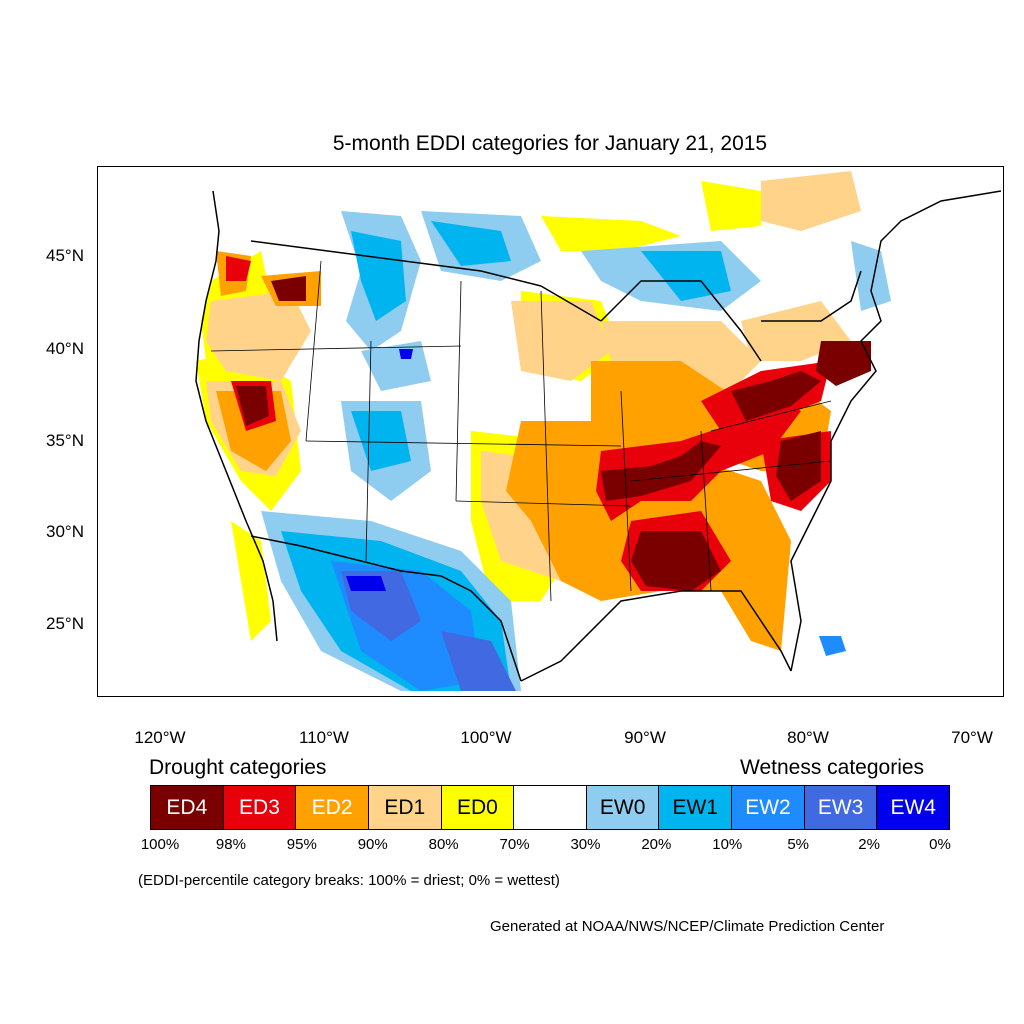  What do you see at coordinates (443, 844) in the screenshot?
I see `percent-break-label: 80%` at bounding box center [443, 844].